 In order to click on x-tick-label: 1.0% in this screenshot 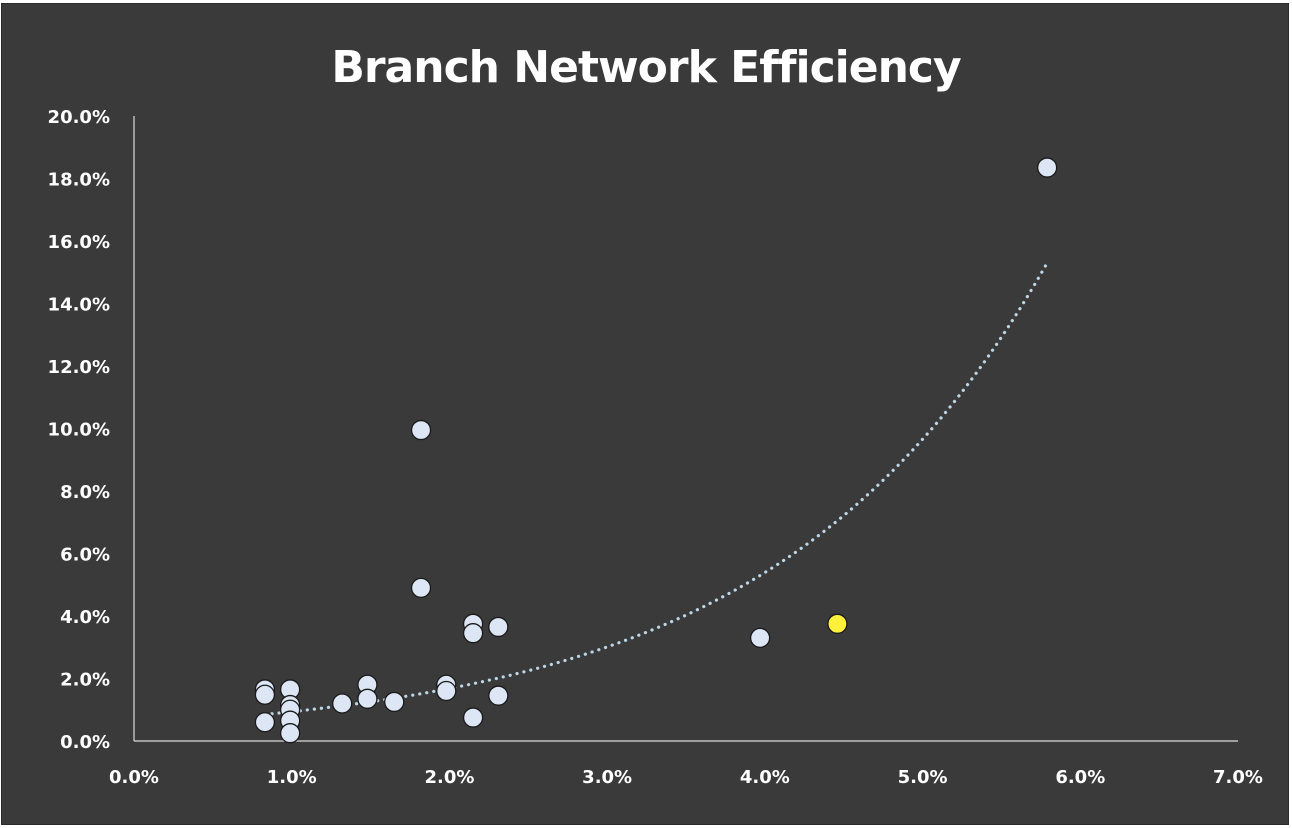, I will do `click(292, 777)`.